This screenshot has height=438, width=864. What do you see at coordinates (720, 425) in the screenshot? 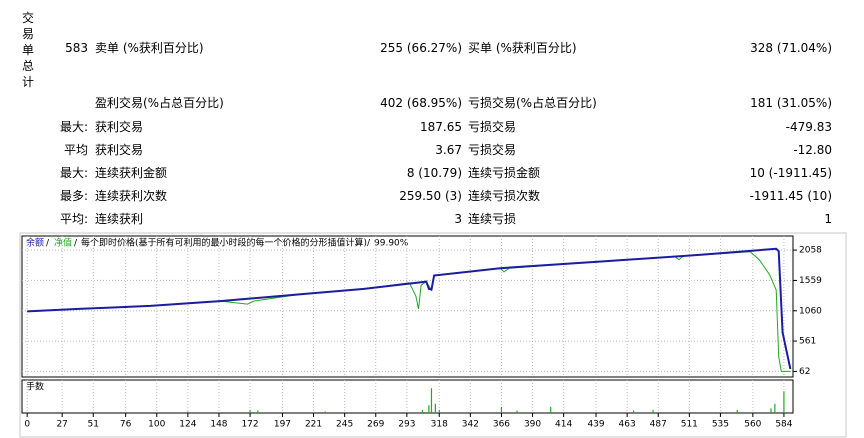
I see `x-tick-label: 535` at bounding box center [720, 425].